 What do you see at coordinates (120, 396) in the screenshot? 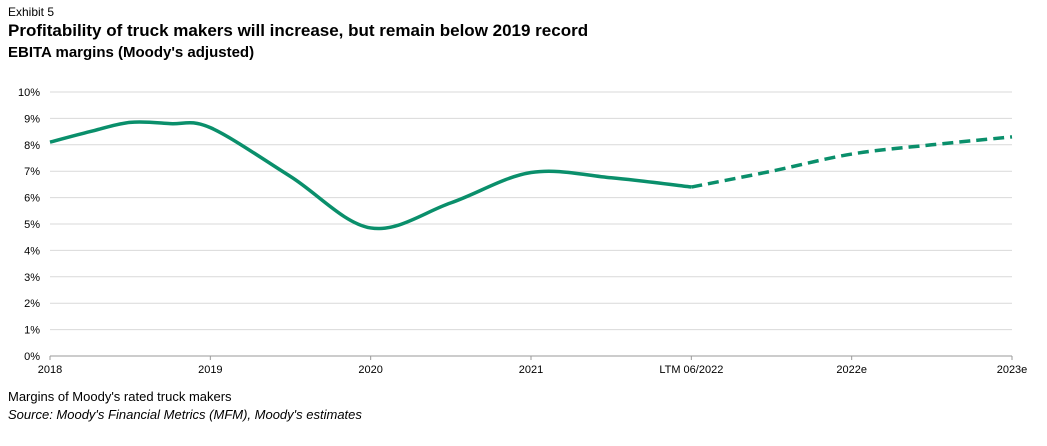
I see `chart-note: Margins of Moody's rated truck makers` at bounding box center [120, 396].